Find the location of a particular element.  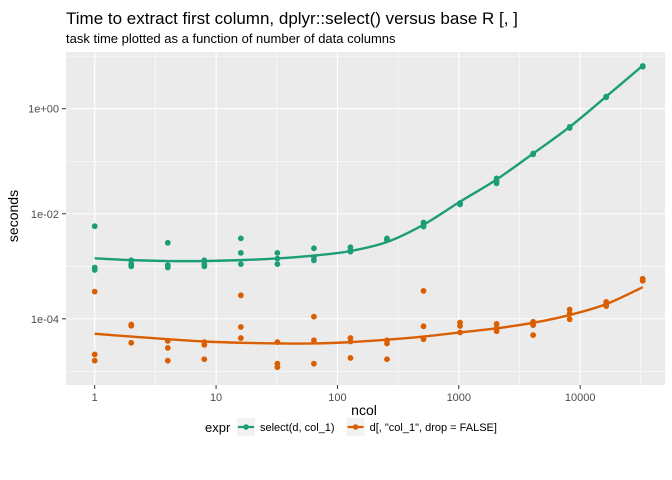

x-axis: 1 10 100 1000 10000 is located at coordinates (344, 394).